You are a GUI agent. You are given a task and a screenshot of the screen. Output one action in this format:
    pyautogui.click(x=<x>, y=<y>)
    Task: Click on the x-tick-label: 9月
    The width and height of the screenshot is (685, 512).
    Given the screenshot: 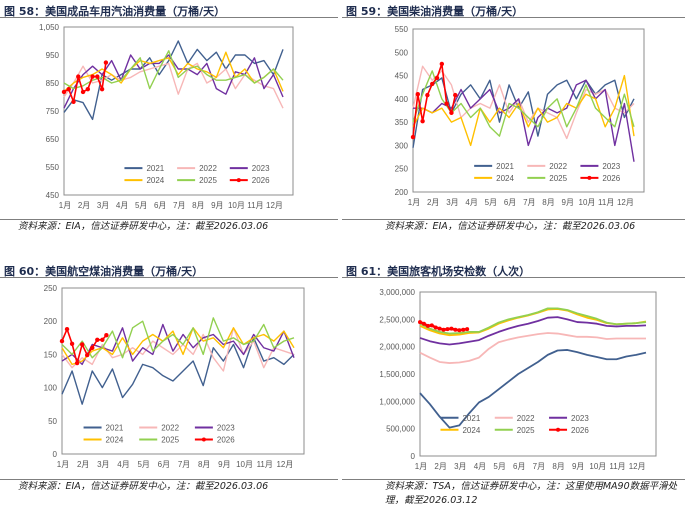 What is the action you would take?
    pyautogui.click(x=578, y=466)
    